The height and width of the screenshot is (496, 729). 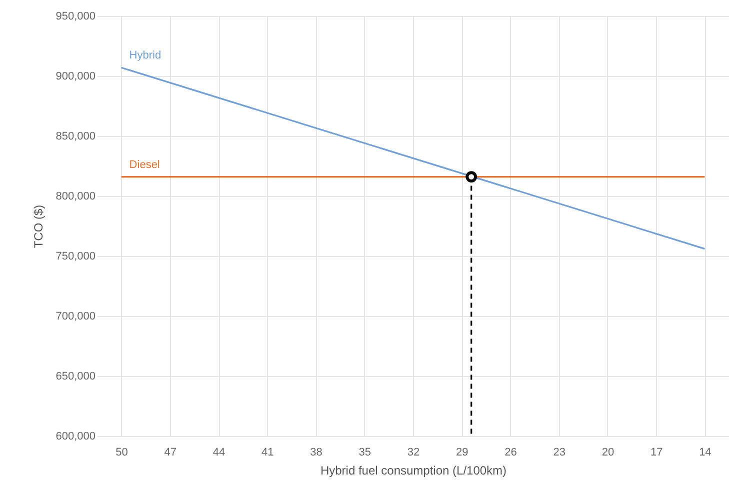 What do you see at coordinates (76, 16) in the screenshot?
I see `y-tick-label: 950,000` at bounding box center [76, 16].